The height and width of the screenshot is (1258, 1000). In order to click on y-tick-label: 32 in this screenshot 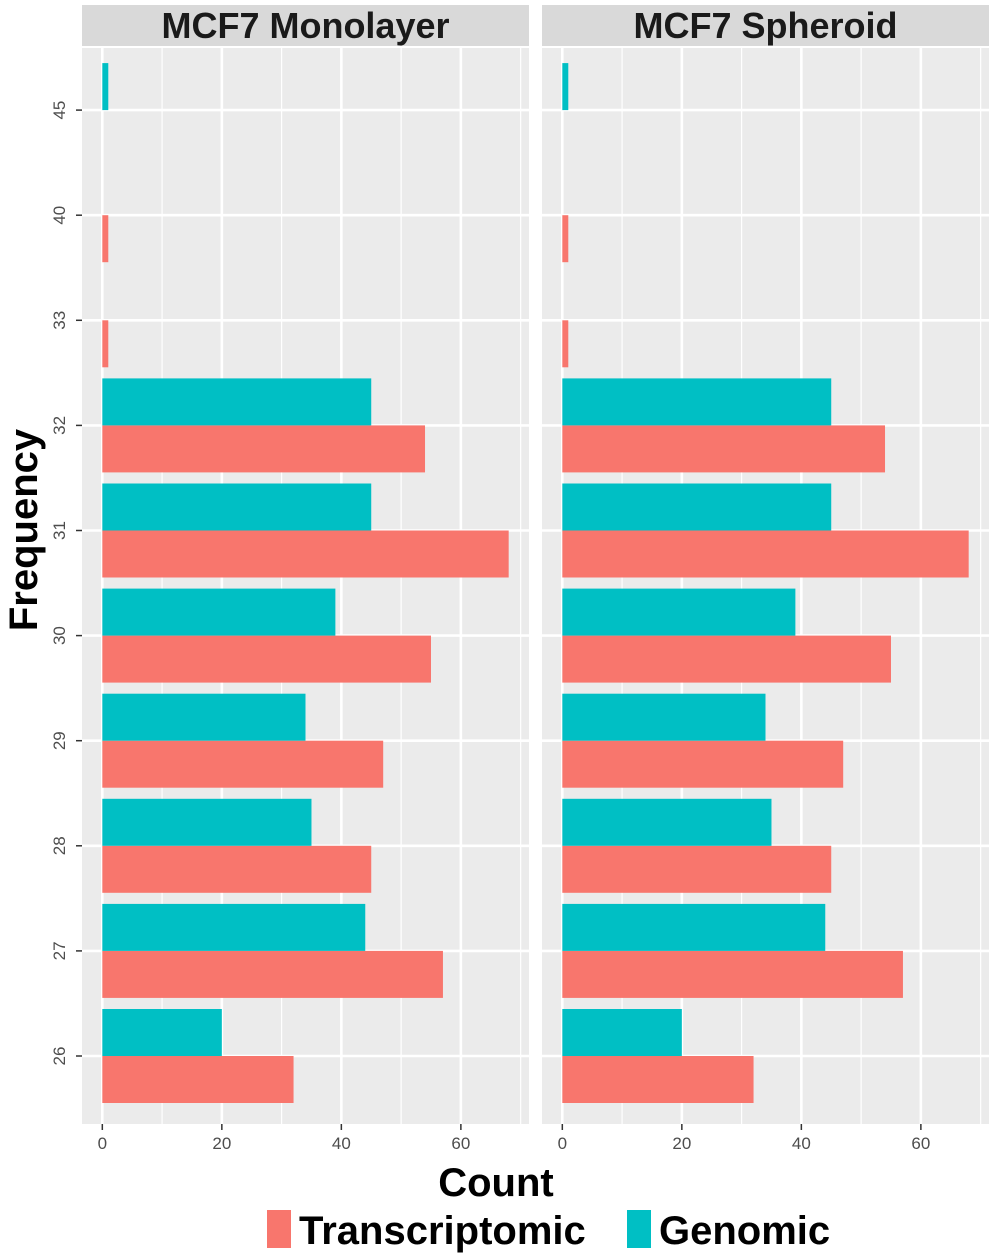, I will do `click(59, 425)`.